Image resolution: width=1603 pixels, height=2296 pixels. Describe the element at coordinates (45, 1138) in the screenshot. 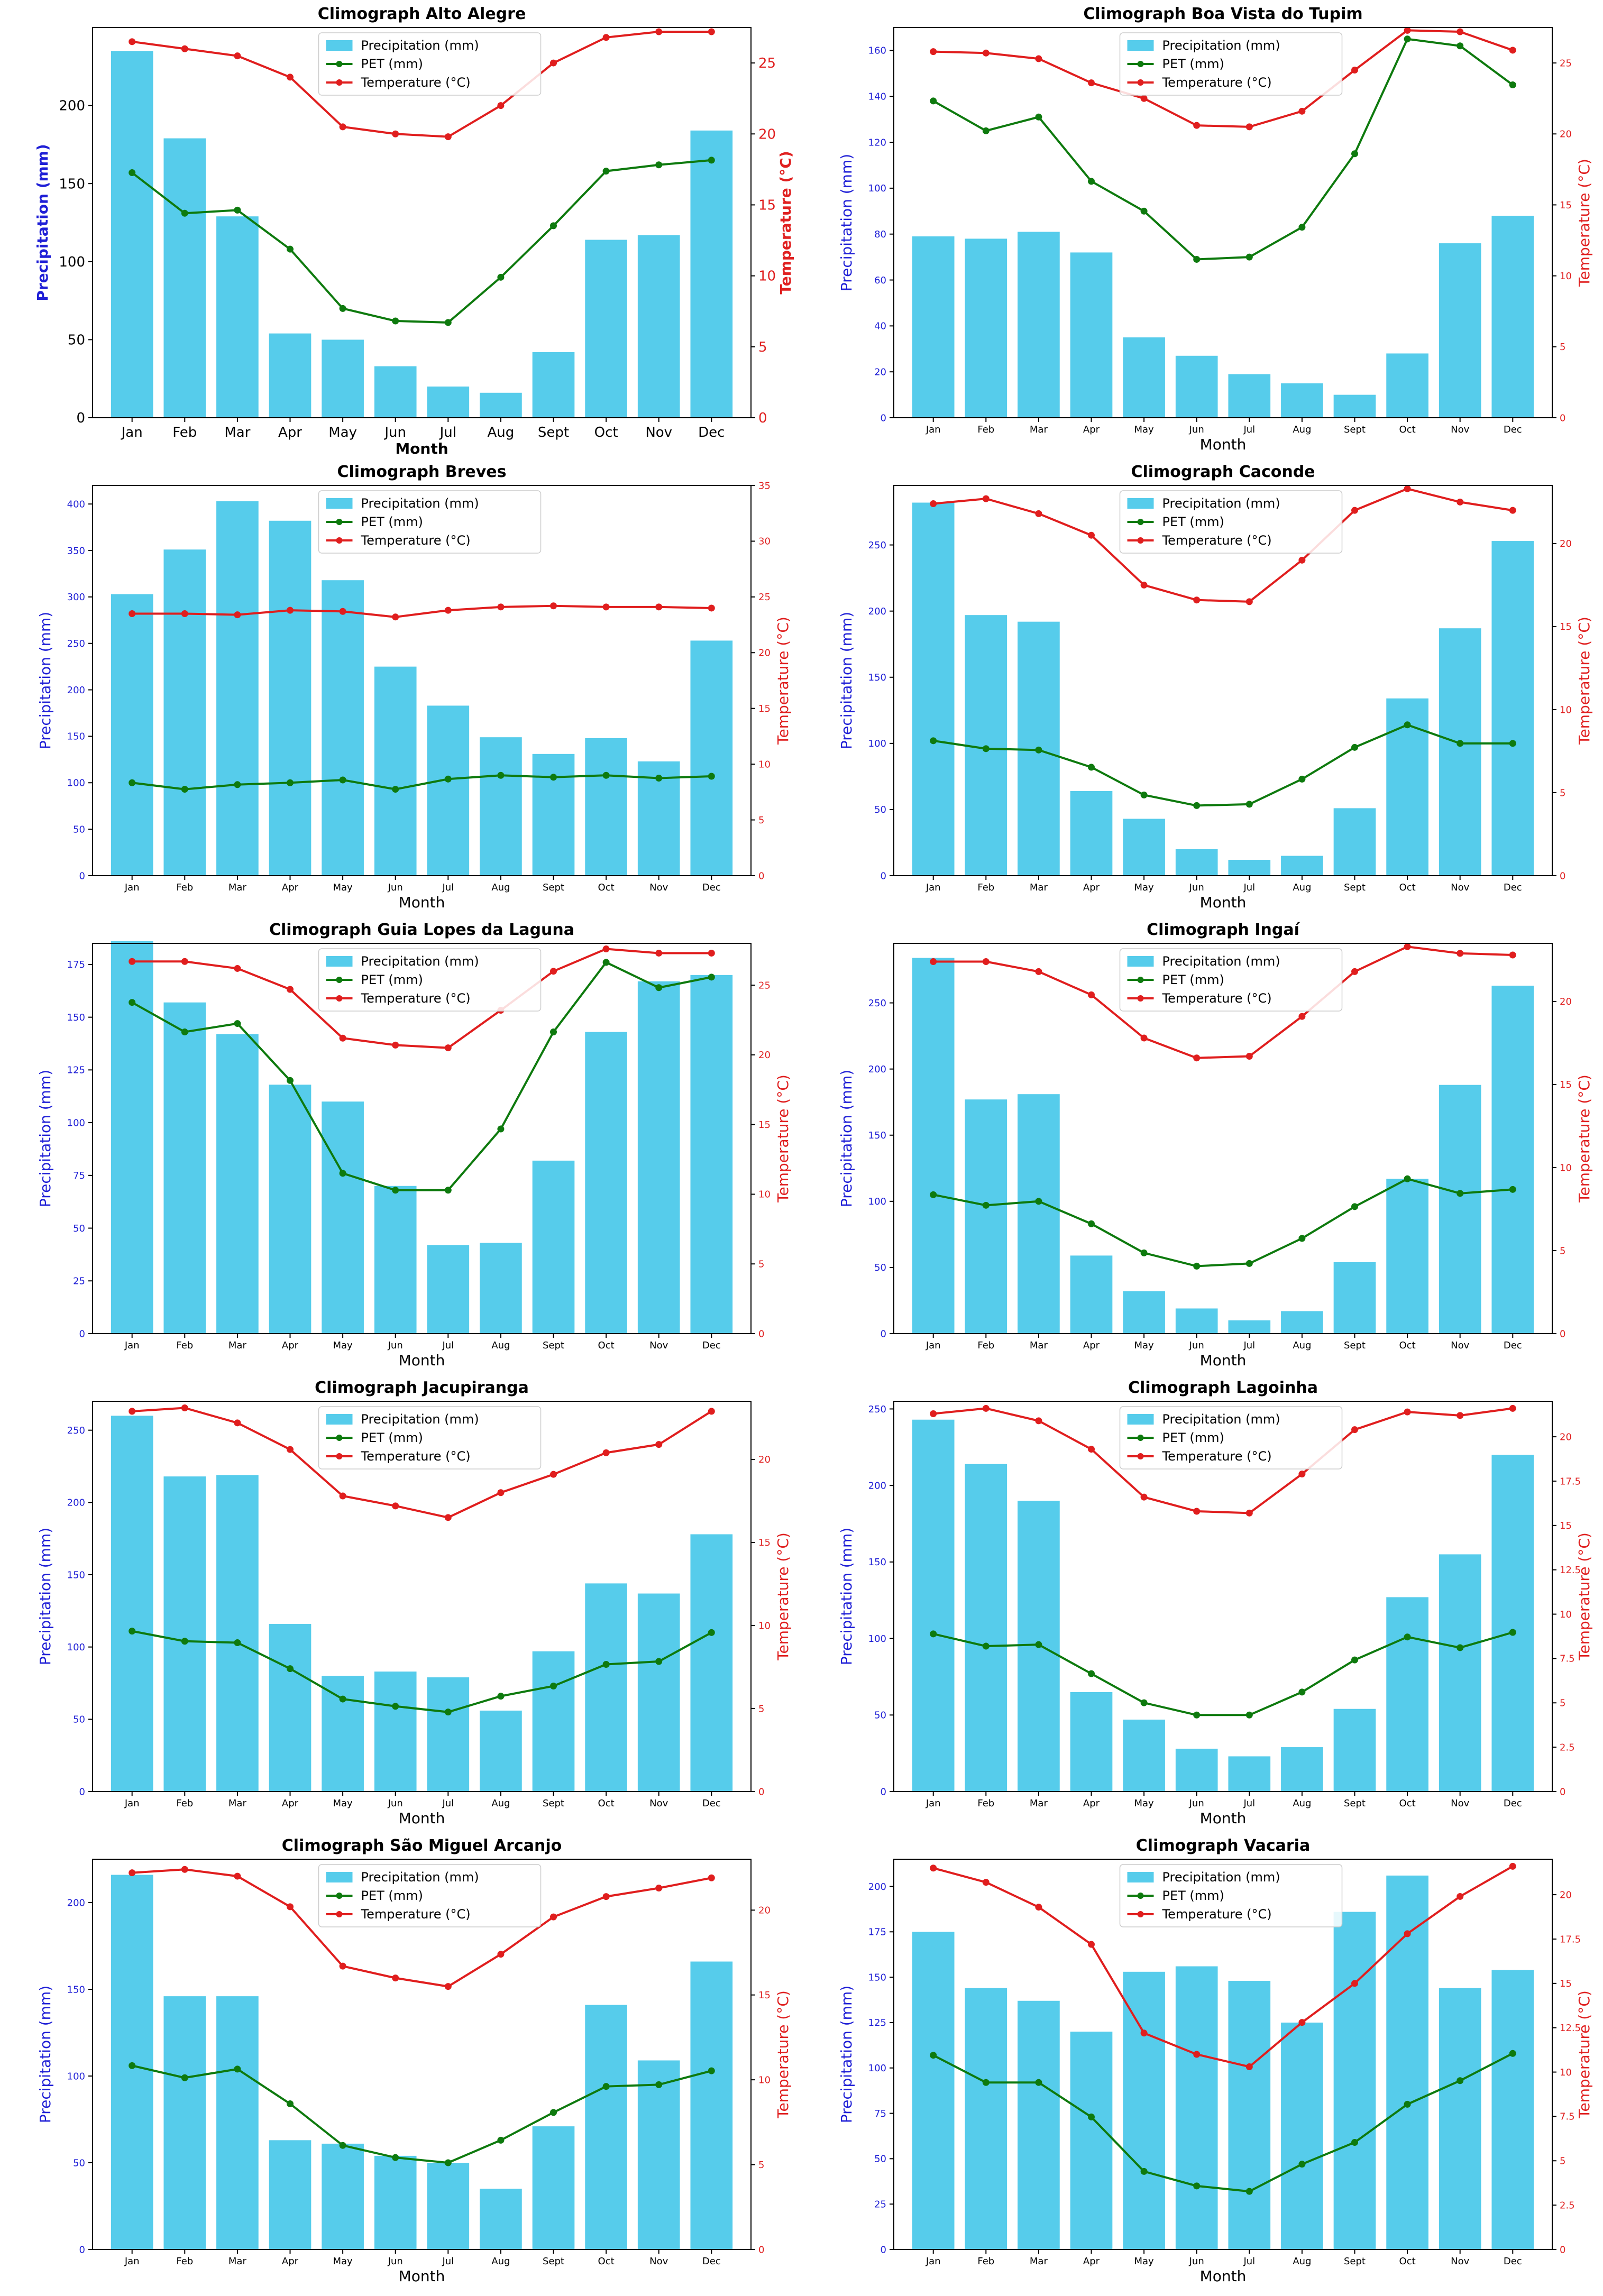

I see `y-axis-left-label: Precipitation (mm)` at that location.